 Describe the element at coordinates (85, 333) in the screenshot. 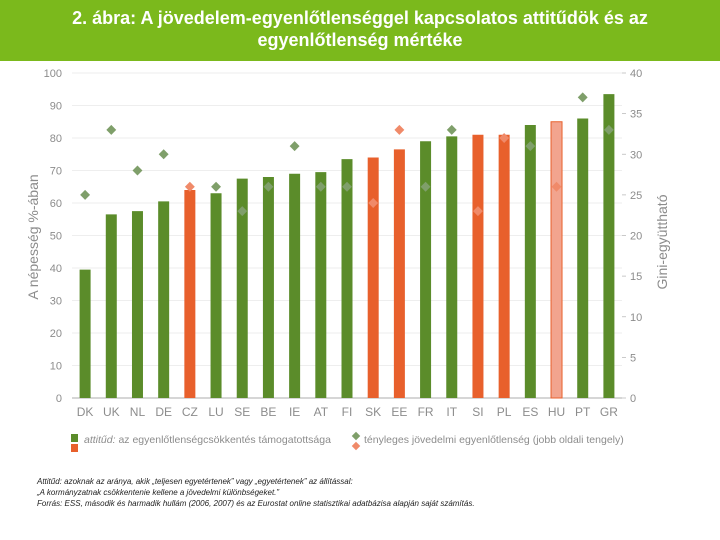

I see `bar-dk` at that location.